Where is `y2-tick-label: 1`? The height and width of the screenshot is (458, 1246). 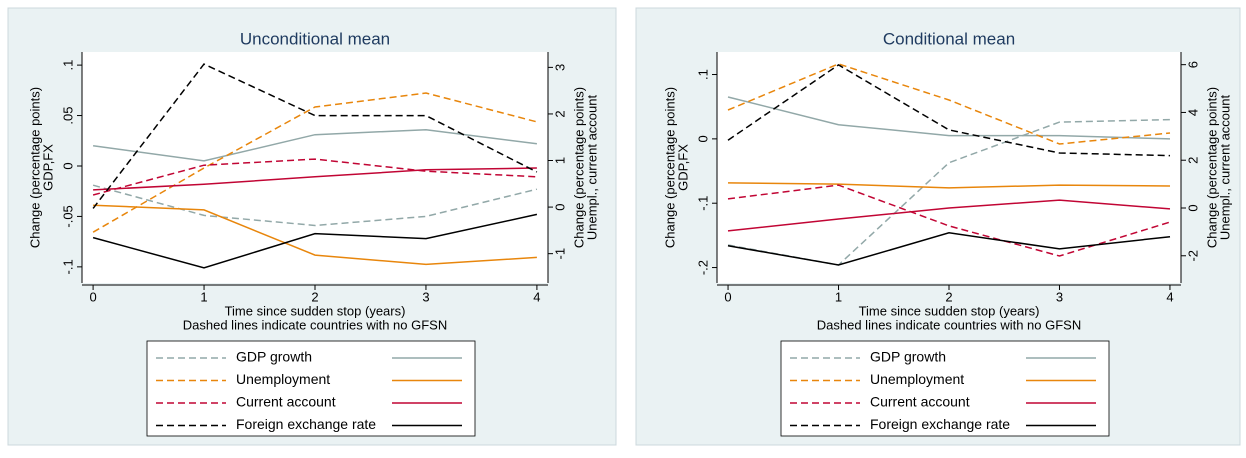
y2-tick-label: 1 is located at coordinates (559, 160).